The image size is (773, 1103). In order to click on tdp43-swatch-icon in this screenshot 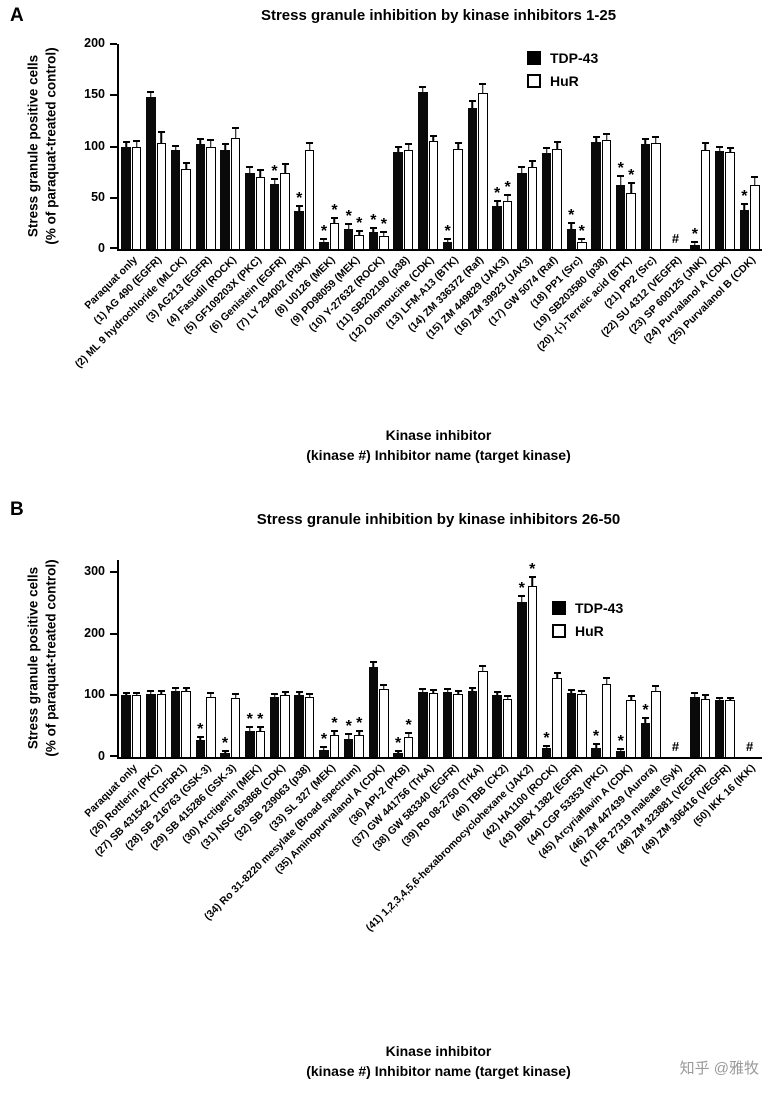, I will do `click(534, 58)`.